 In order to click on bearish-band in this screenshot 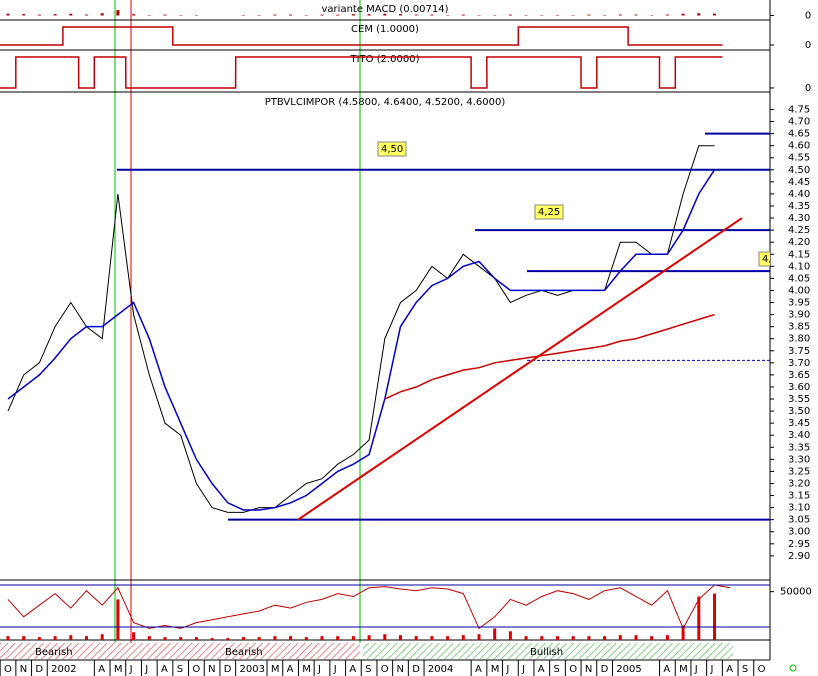, I will do `click(180, 651)`.